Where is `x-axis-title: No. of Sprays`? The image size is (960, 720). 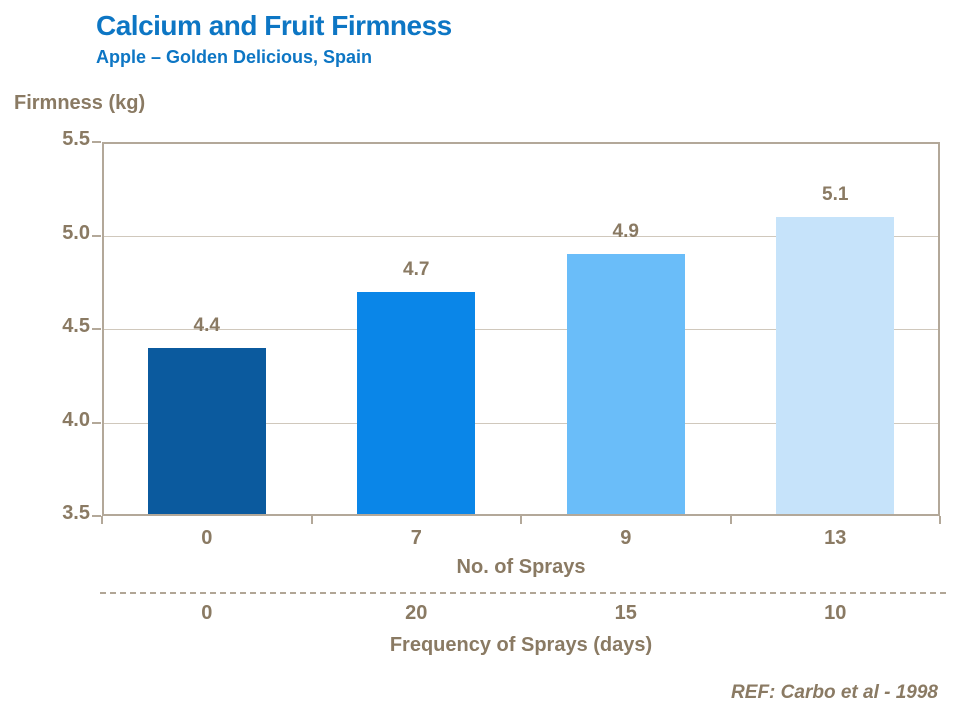
x-axis-title: No. of Sprays is located at coordinates (521, 567).